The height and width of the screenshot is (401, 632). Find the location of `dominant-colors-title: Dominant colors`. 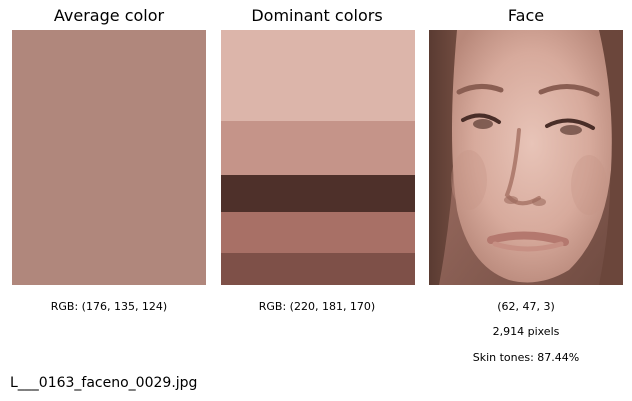

dominant-colors-title: Dominant colors is located at coordinates (317, 15).